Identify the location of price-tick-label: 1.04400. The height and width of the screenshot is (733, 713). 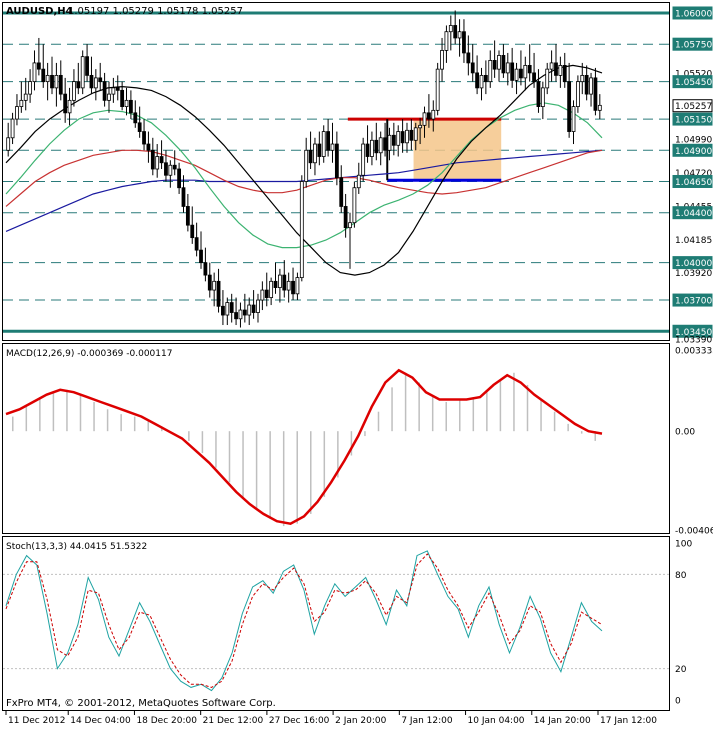
(693, 214).